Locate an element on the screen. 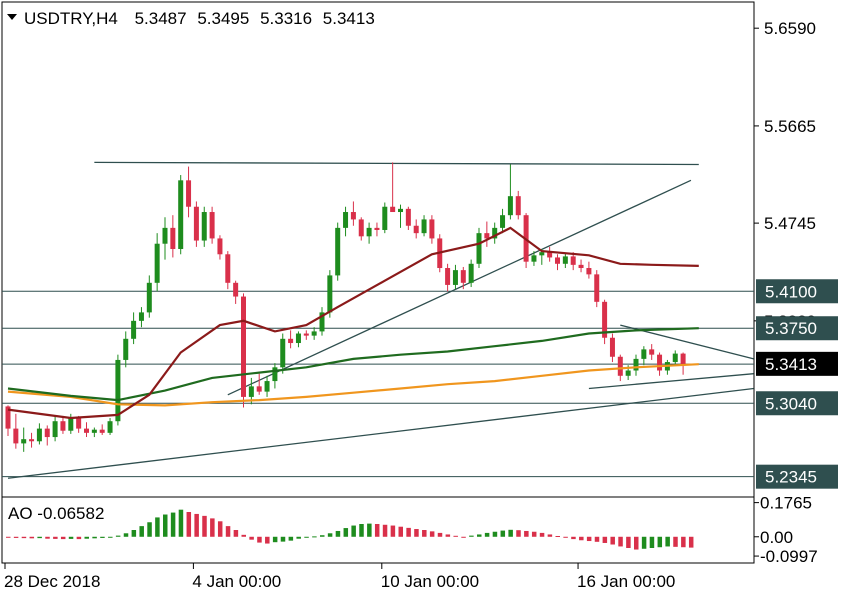  close-value: 5.3413 is located at coordinates (349, 18).